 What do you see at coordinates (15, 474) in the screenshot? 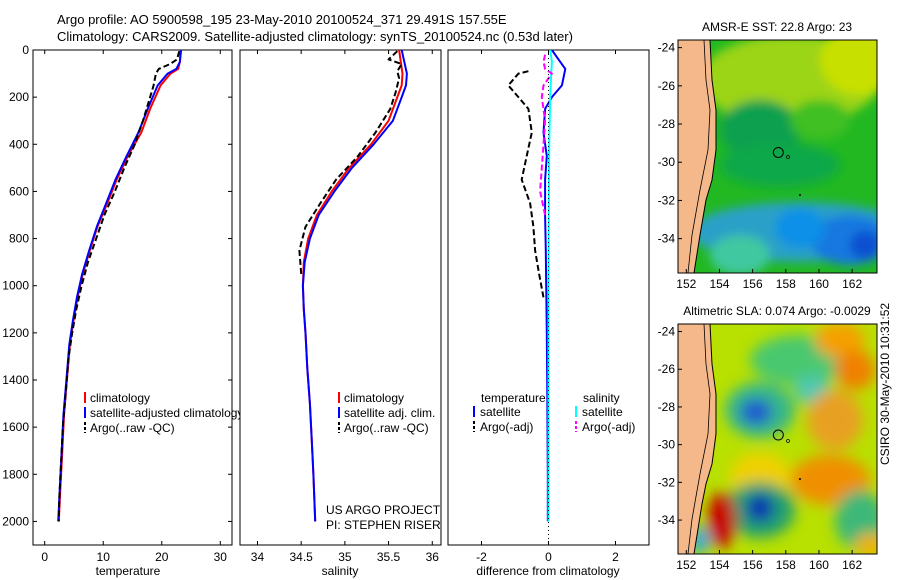
I see `y-tick-label: 1800` at bounding box center [15, 474].